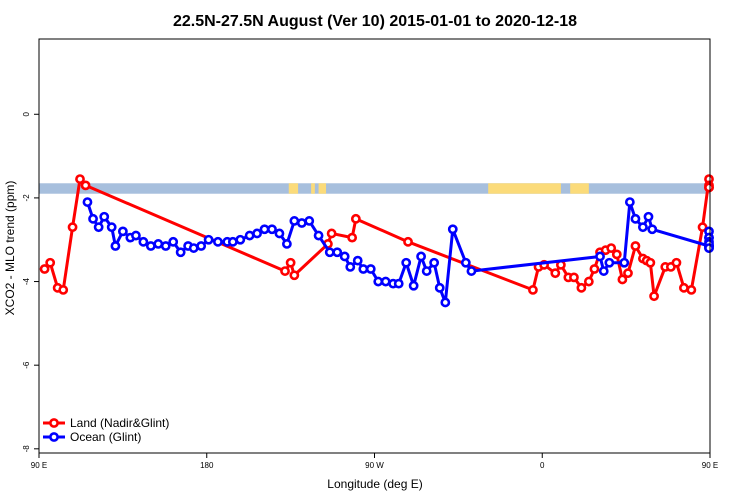 This screenshot has height=500, width=750. I want to click on x-tick-label: 90 W, so click(374, 465).